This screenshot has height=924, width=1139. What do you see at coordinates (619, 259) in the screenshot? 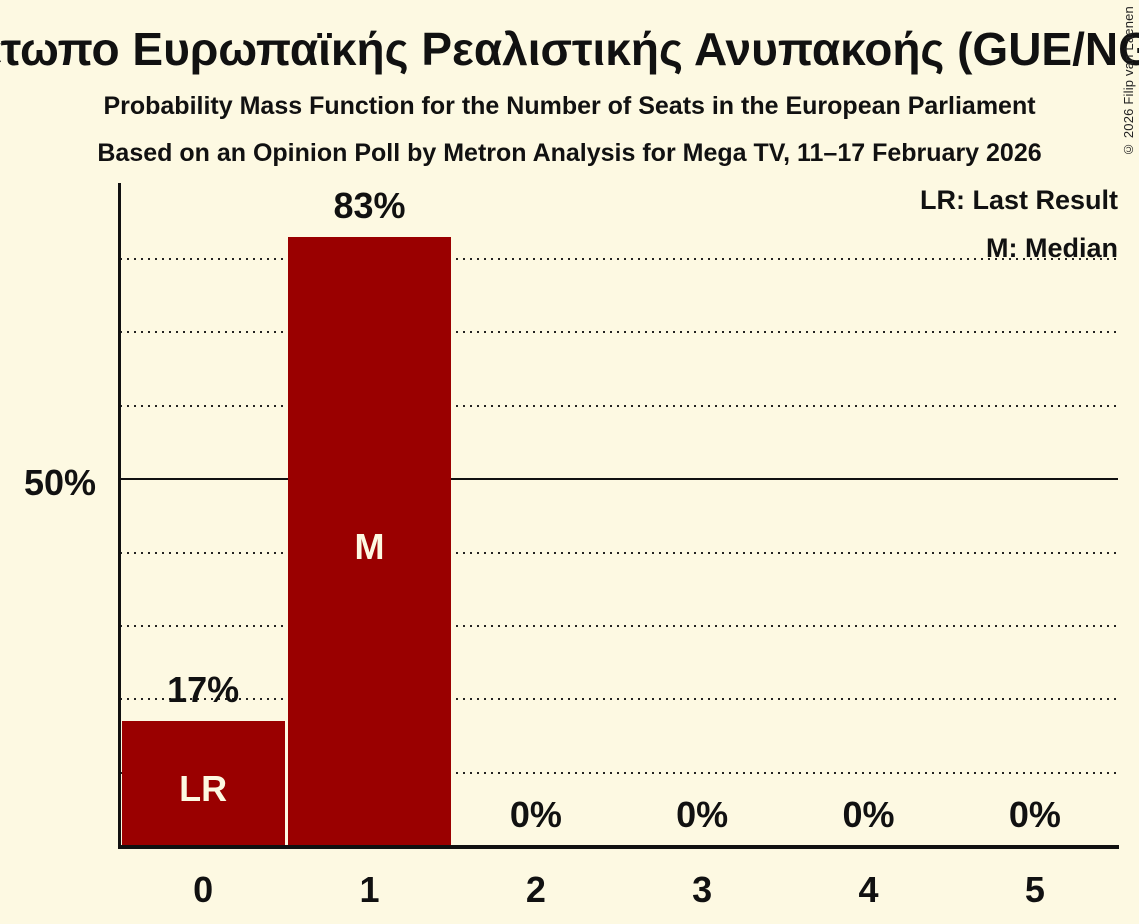
I see `gridline-dotted-80pct` at bounding box center [619, 259].